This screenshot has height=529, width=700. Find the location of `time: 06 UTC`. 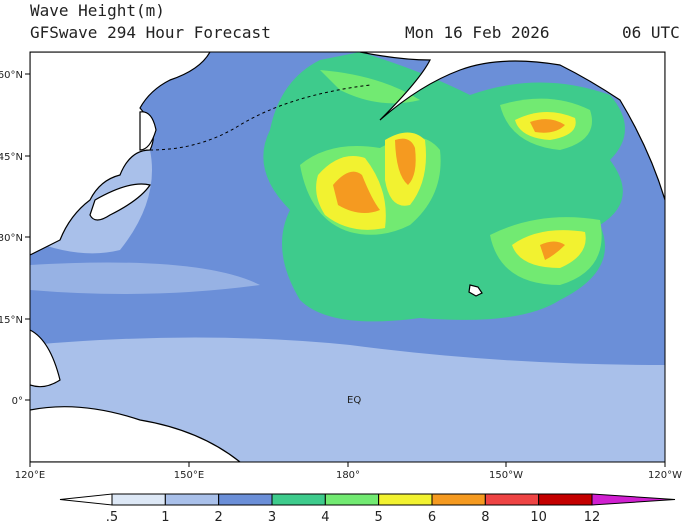

time: 06 UTC is located at coordinates (651, 32).